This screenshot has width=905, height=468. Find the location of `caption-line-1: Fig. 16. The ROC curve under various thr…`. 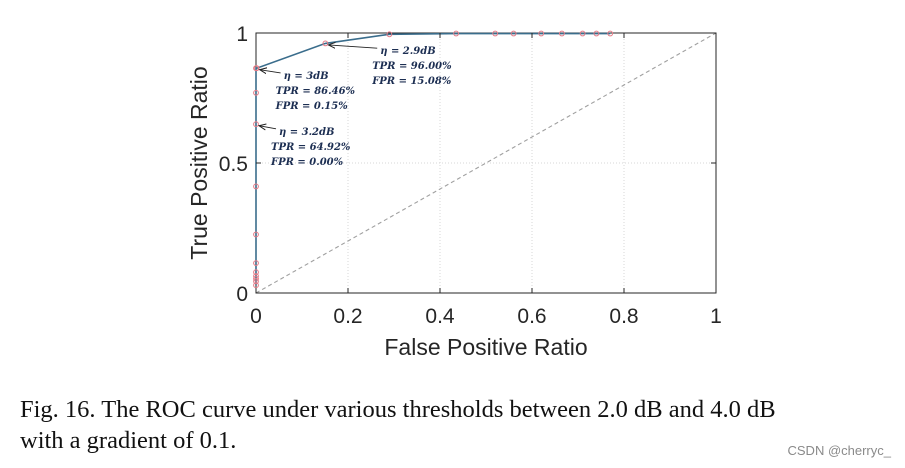

caption-line-1: Fig. 16. The ROC curve under various thr… is located at coordinates (398, 409).